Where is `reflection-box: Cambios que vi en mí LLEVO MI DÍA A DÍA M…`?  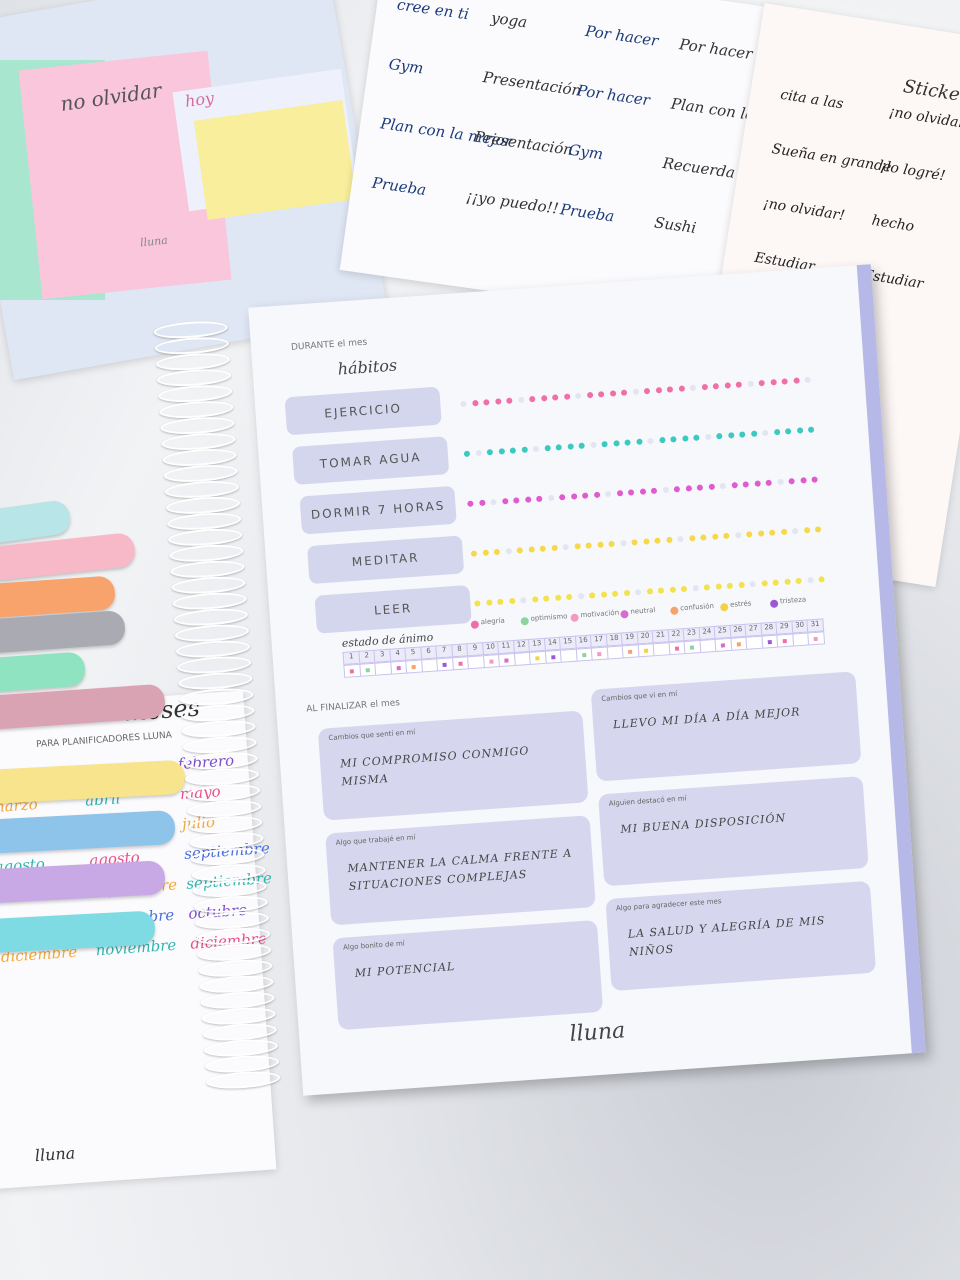
reflection-box: Cambios que vi en mí LLEVO MI DÍA A DÍA M… is located at coordinates (726, 726).